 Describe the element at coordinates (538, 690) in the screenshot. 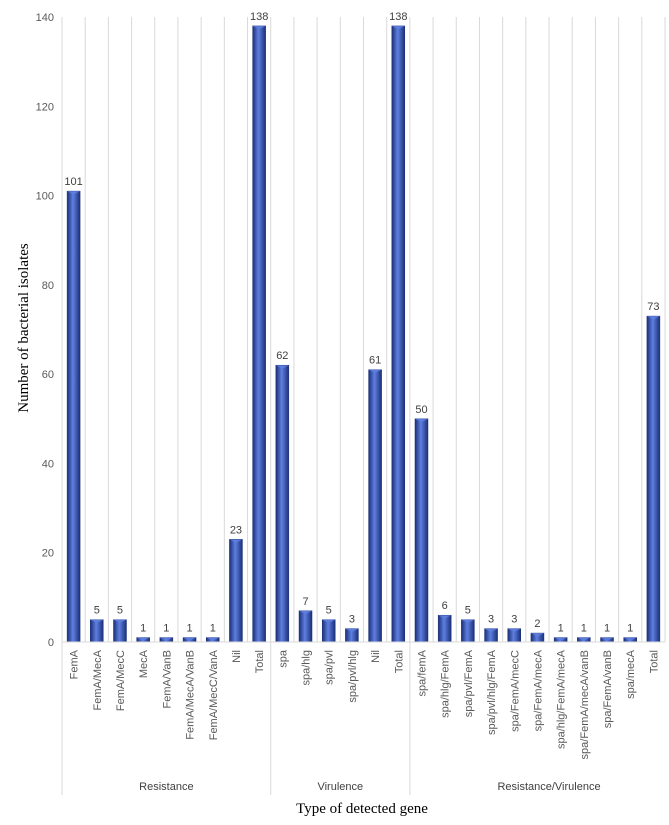

I see `x-tick-label: spa/FemA/mecA` at that location.